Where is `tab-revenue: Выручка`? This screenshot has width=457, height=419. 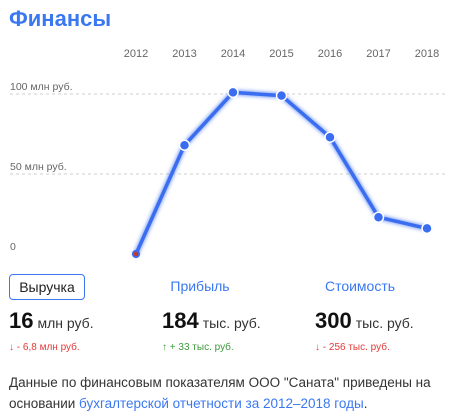
tab-revenue: Выручка is located at coordinates (47, 287).